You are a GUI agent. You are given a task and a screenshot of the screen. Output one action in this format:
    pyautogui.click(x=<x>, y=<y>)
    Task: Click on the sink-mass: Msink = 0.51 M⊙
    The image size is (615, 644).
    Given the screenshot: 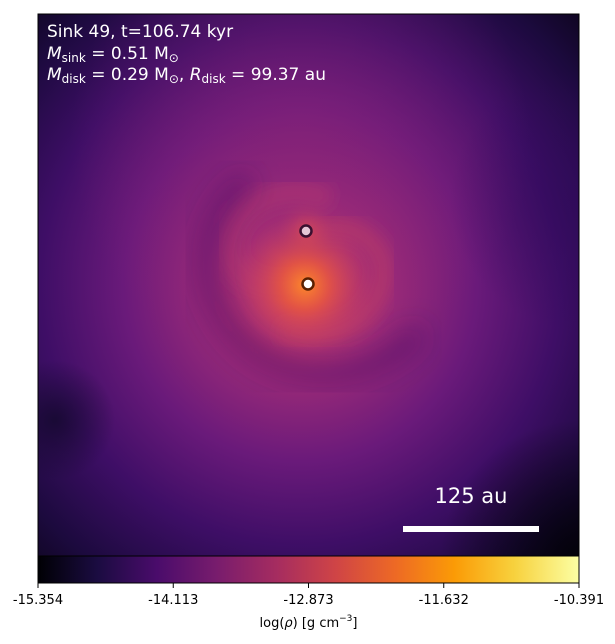 What is the action you would take?
    pyautogui.click(x=113, y=54)
    